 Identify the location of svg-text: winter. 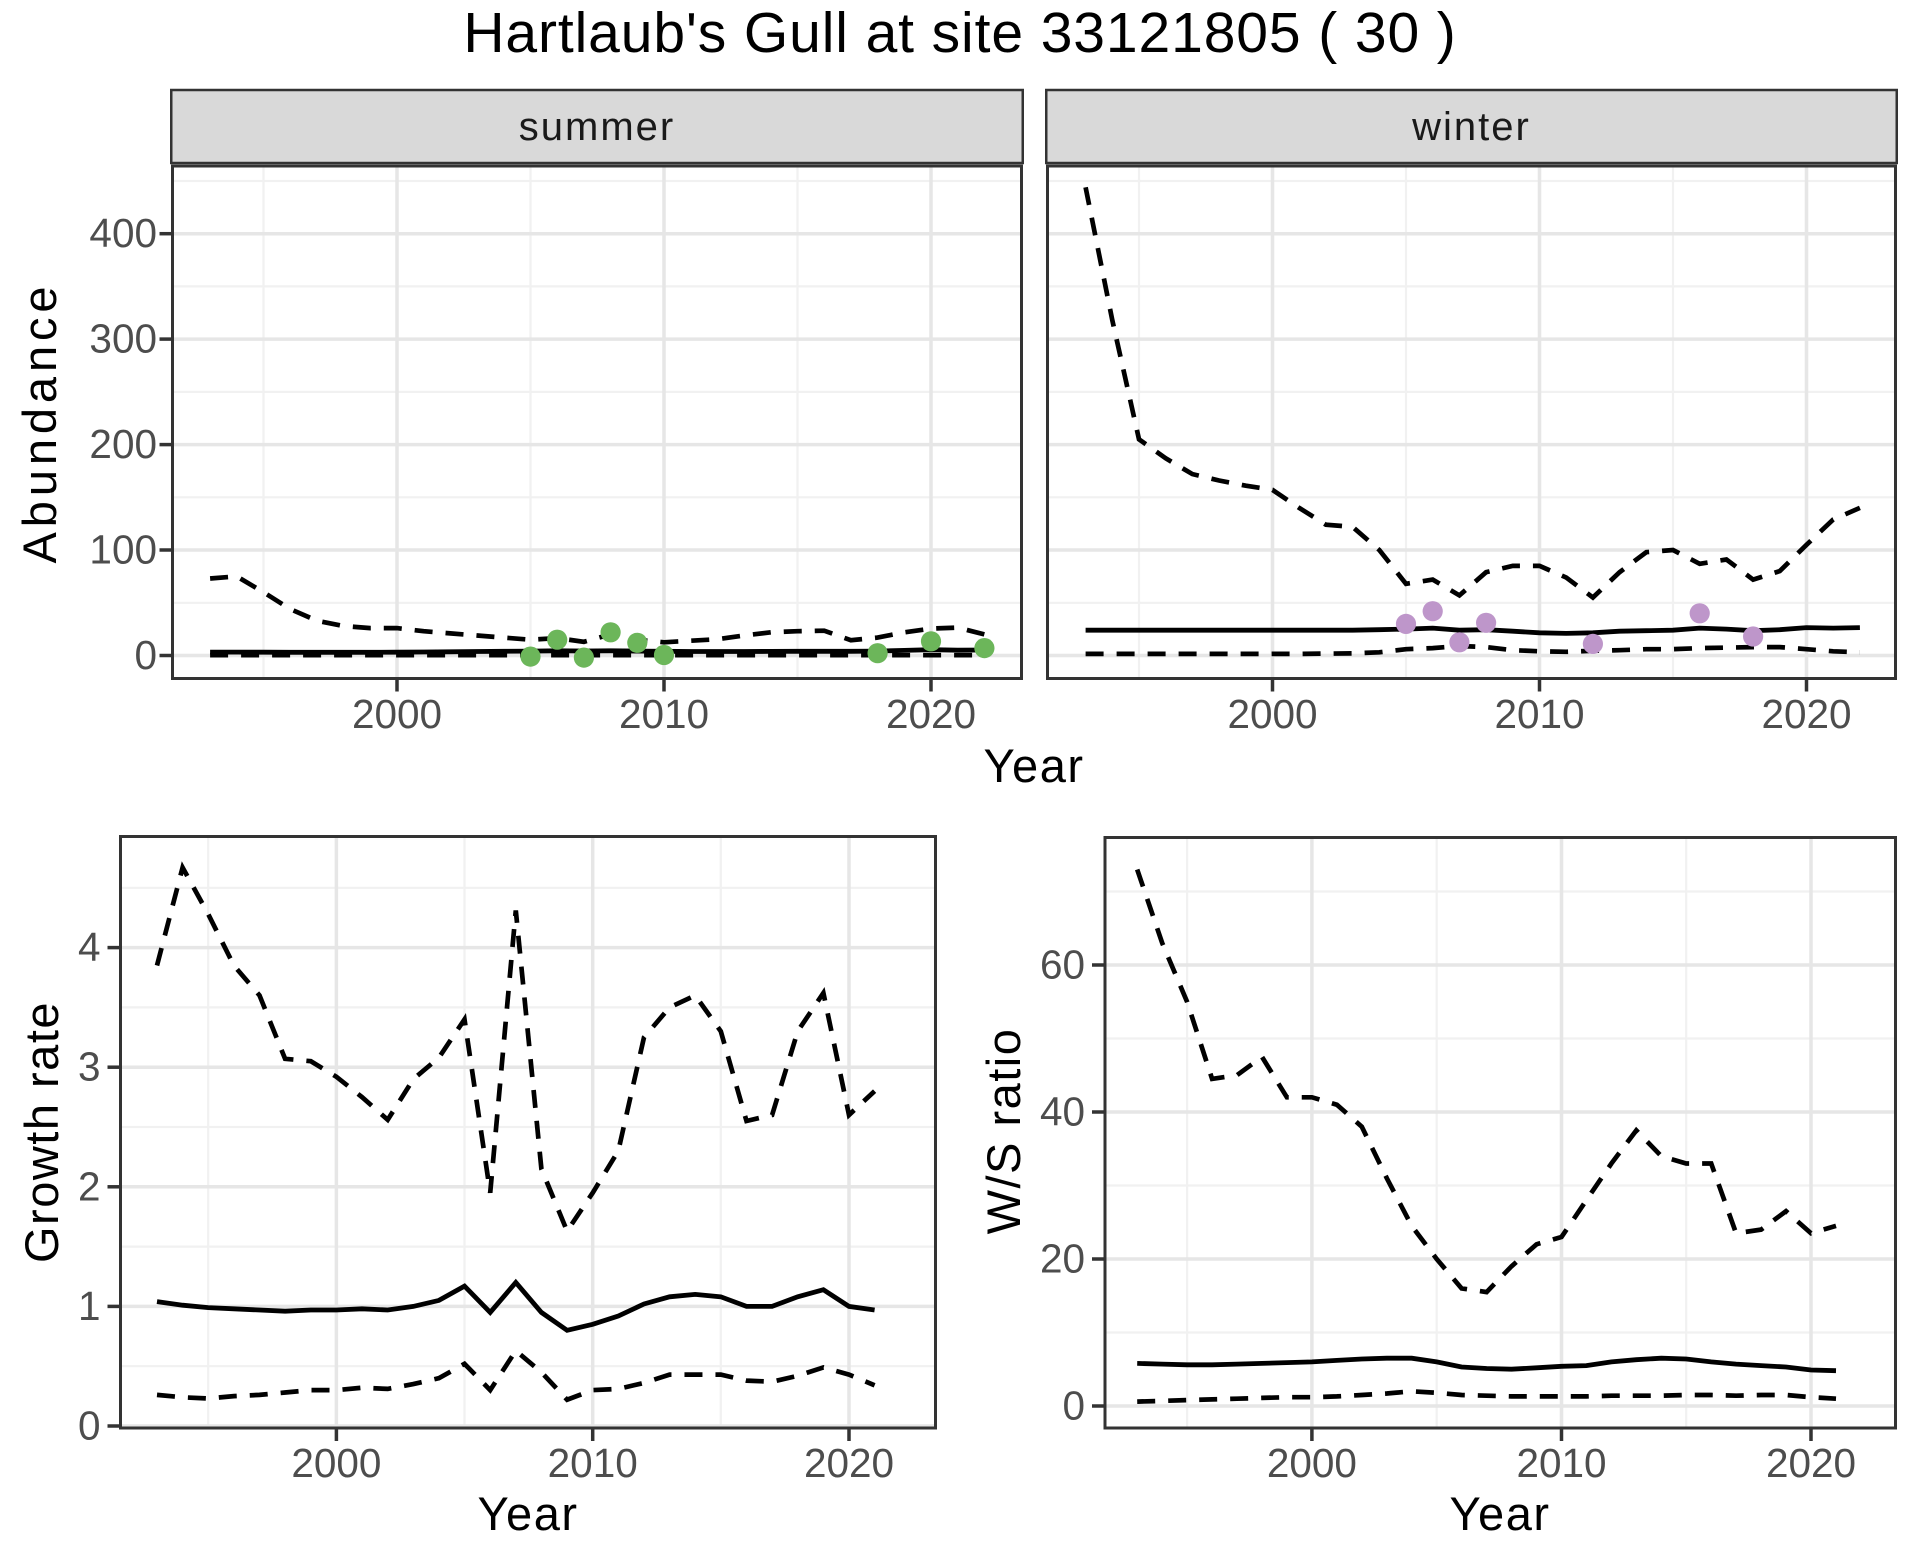
(1471, 127).